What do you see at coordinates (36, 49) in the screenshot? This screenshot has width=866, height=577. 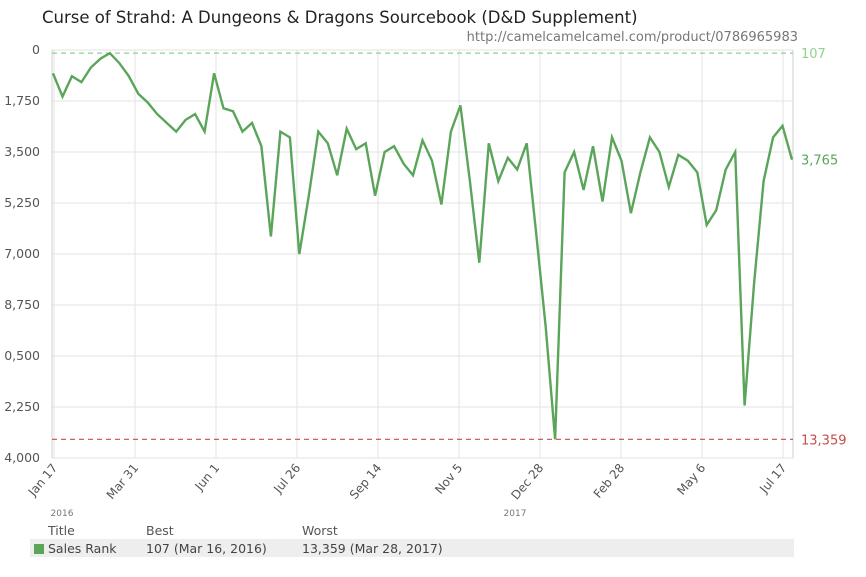 I see `y-tick-label: 0` at bounding box center [36, 49].